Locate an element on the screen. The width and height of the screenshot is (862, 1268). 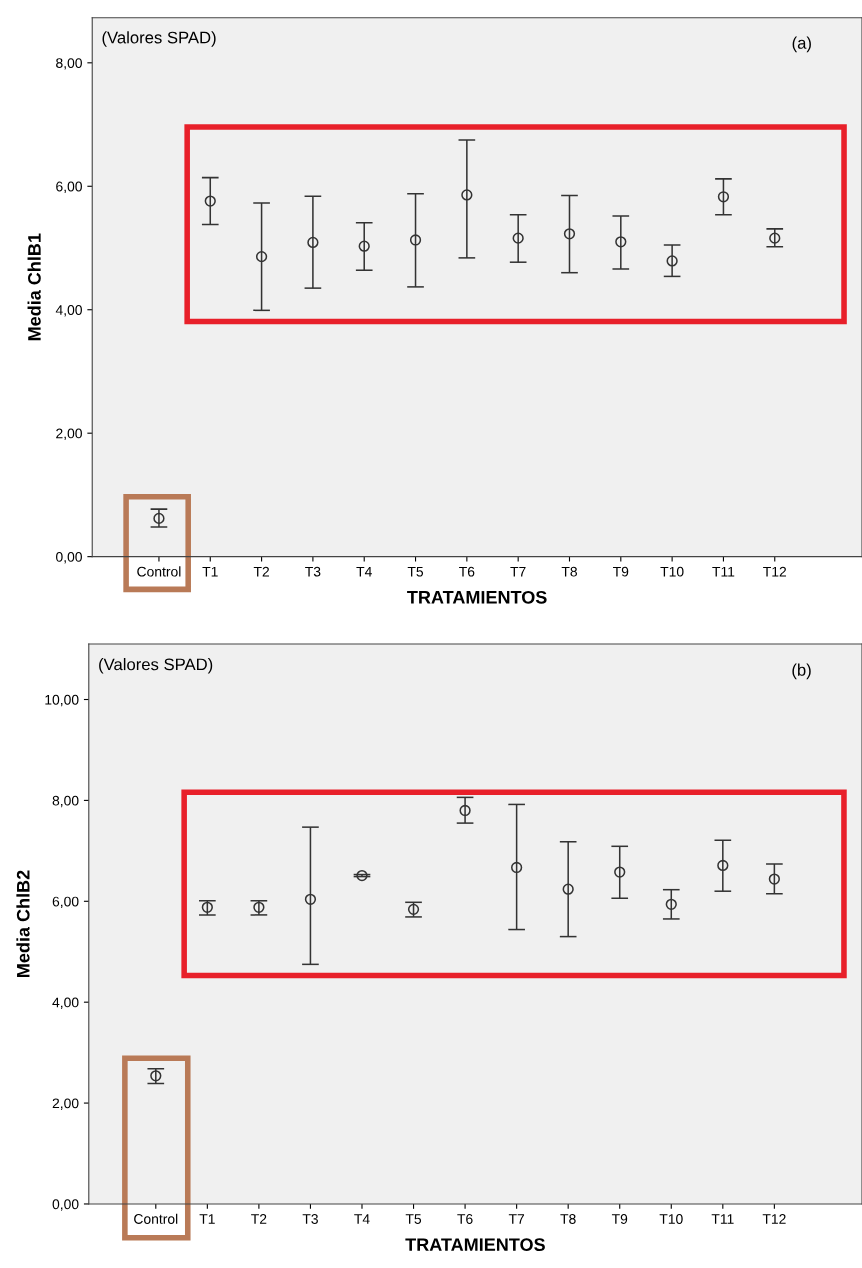
y-tick-label: 10,00 is located at coordinates (62, 700).